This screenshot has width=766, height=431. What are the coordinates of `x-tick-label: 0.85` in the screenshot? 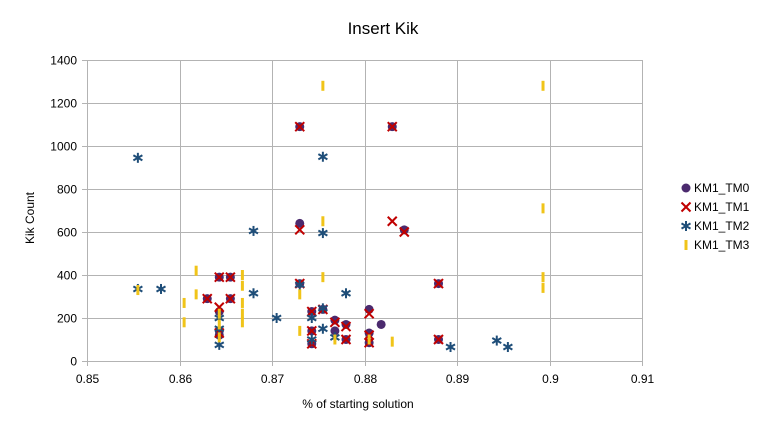 It's located at (88, 379).